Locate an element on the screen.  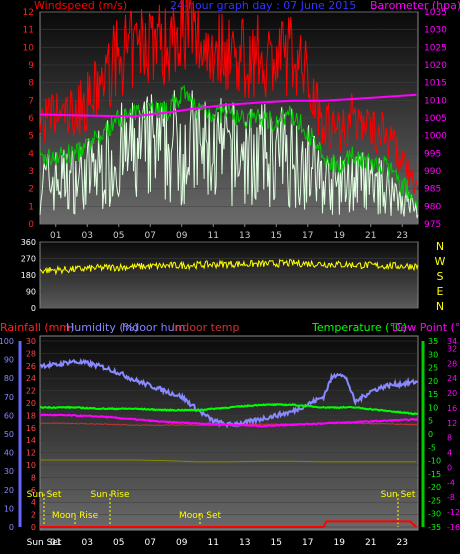
top-x-tick: 09 is located at coordinates (182, 236).